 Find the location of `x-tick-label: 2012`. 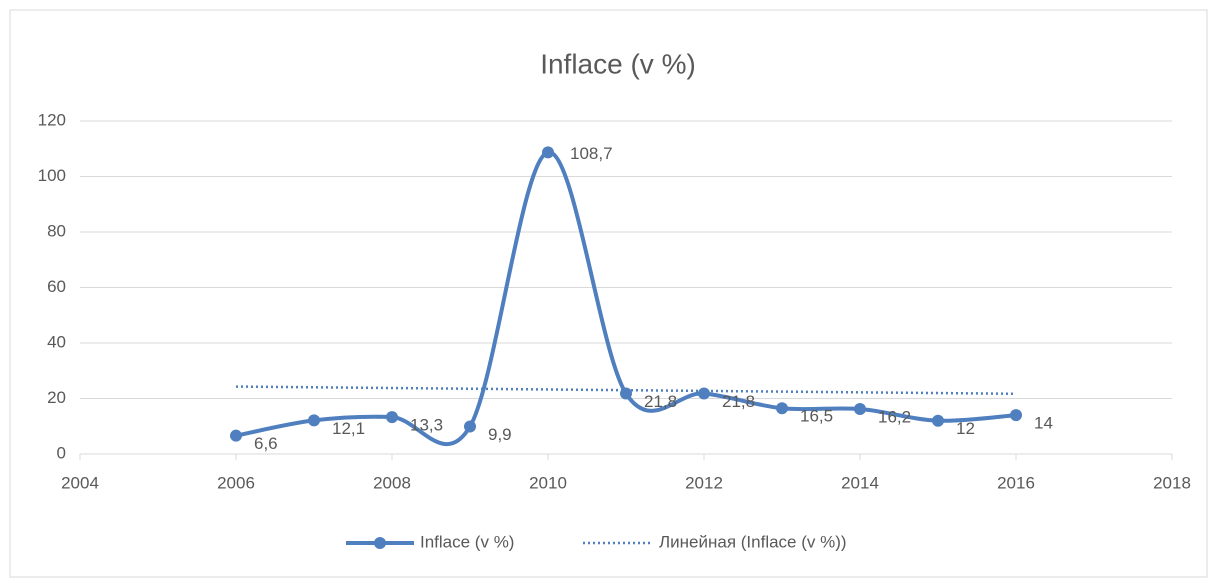

x-tick-label: 2012 is located at coordinates (704, 482).